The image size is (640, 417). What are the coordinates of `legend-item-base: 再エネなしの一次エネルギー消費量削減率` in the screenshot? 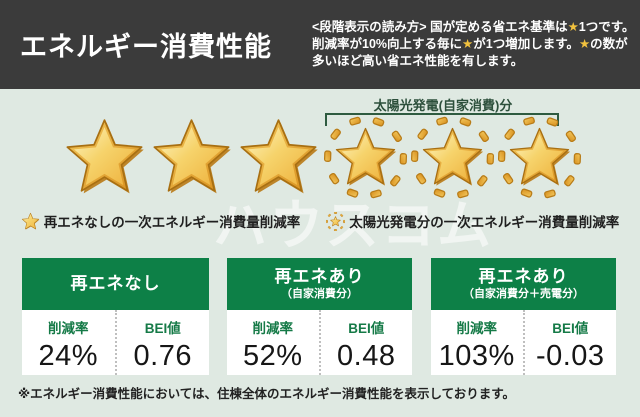 It's located at (161, 221).